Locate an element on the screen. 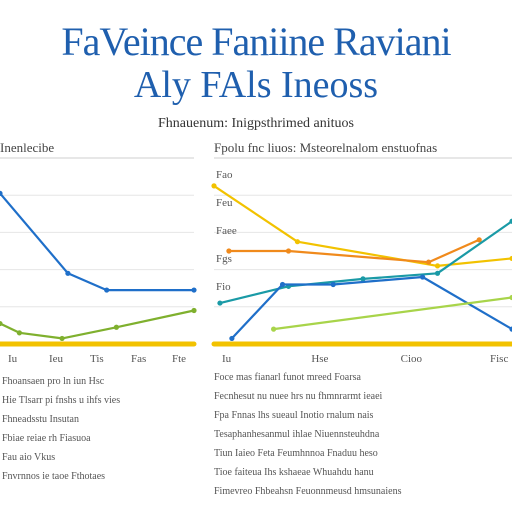 This screenshot has height=512, width=512. right-text-line: Tiun Iaieo Feta Feumhnnoa Fnaduu heso is located at coordinates (296, 453).